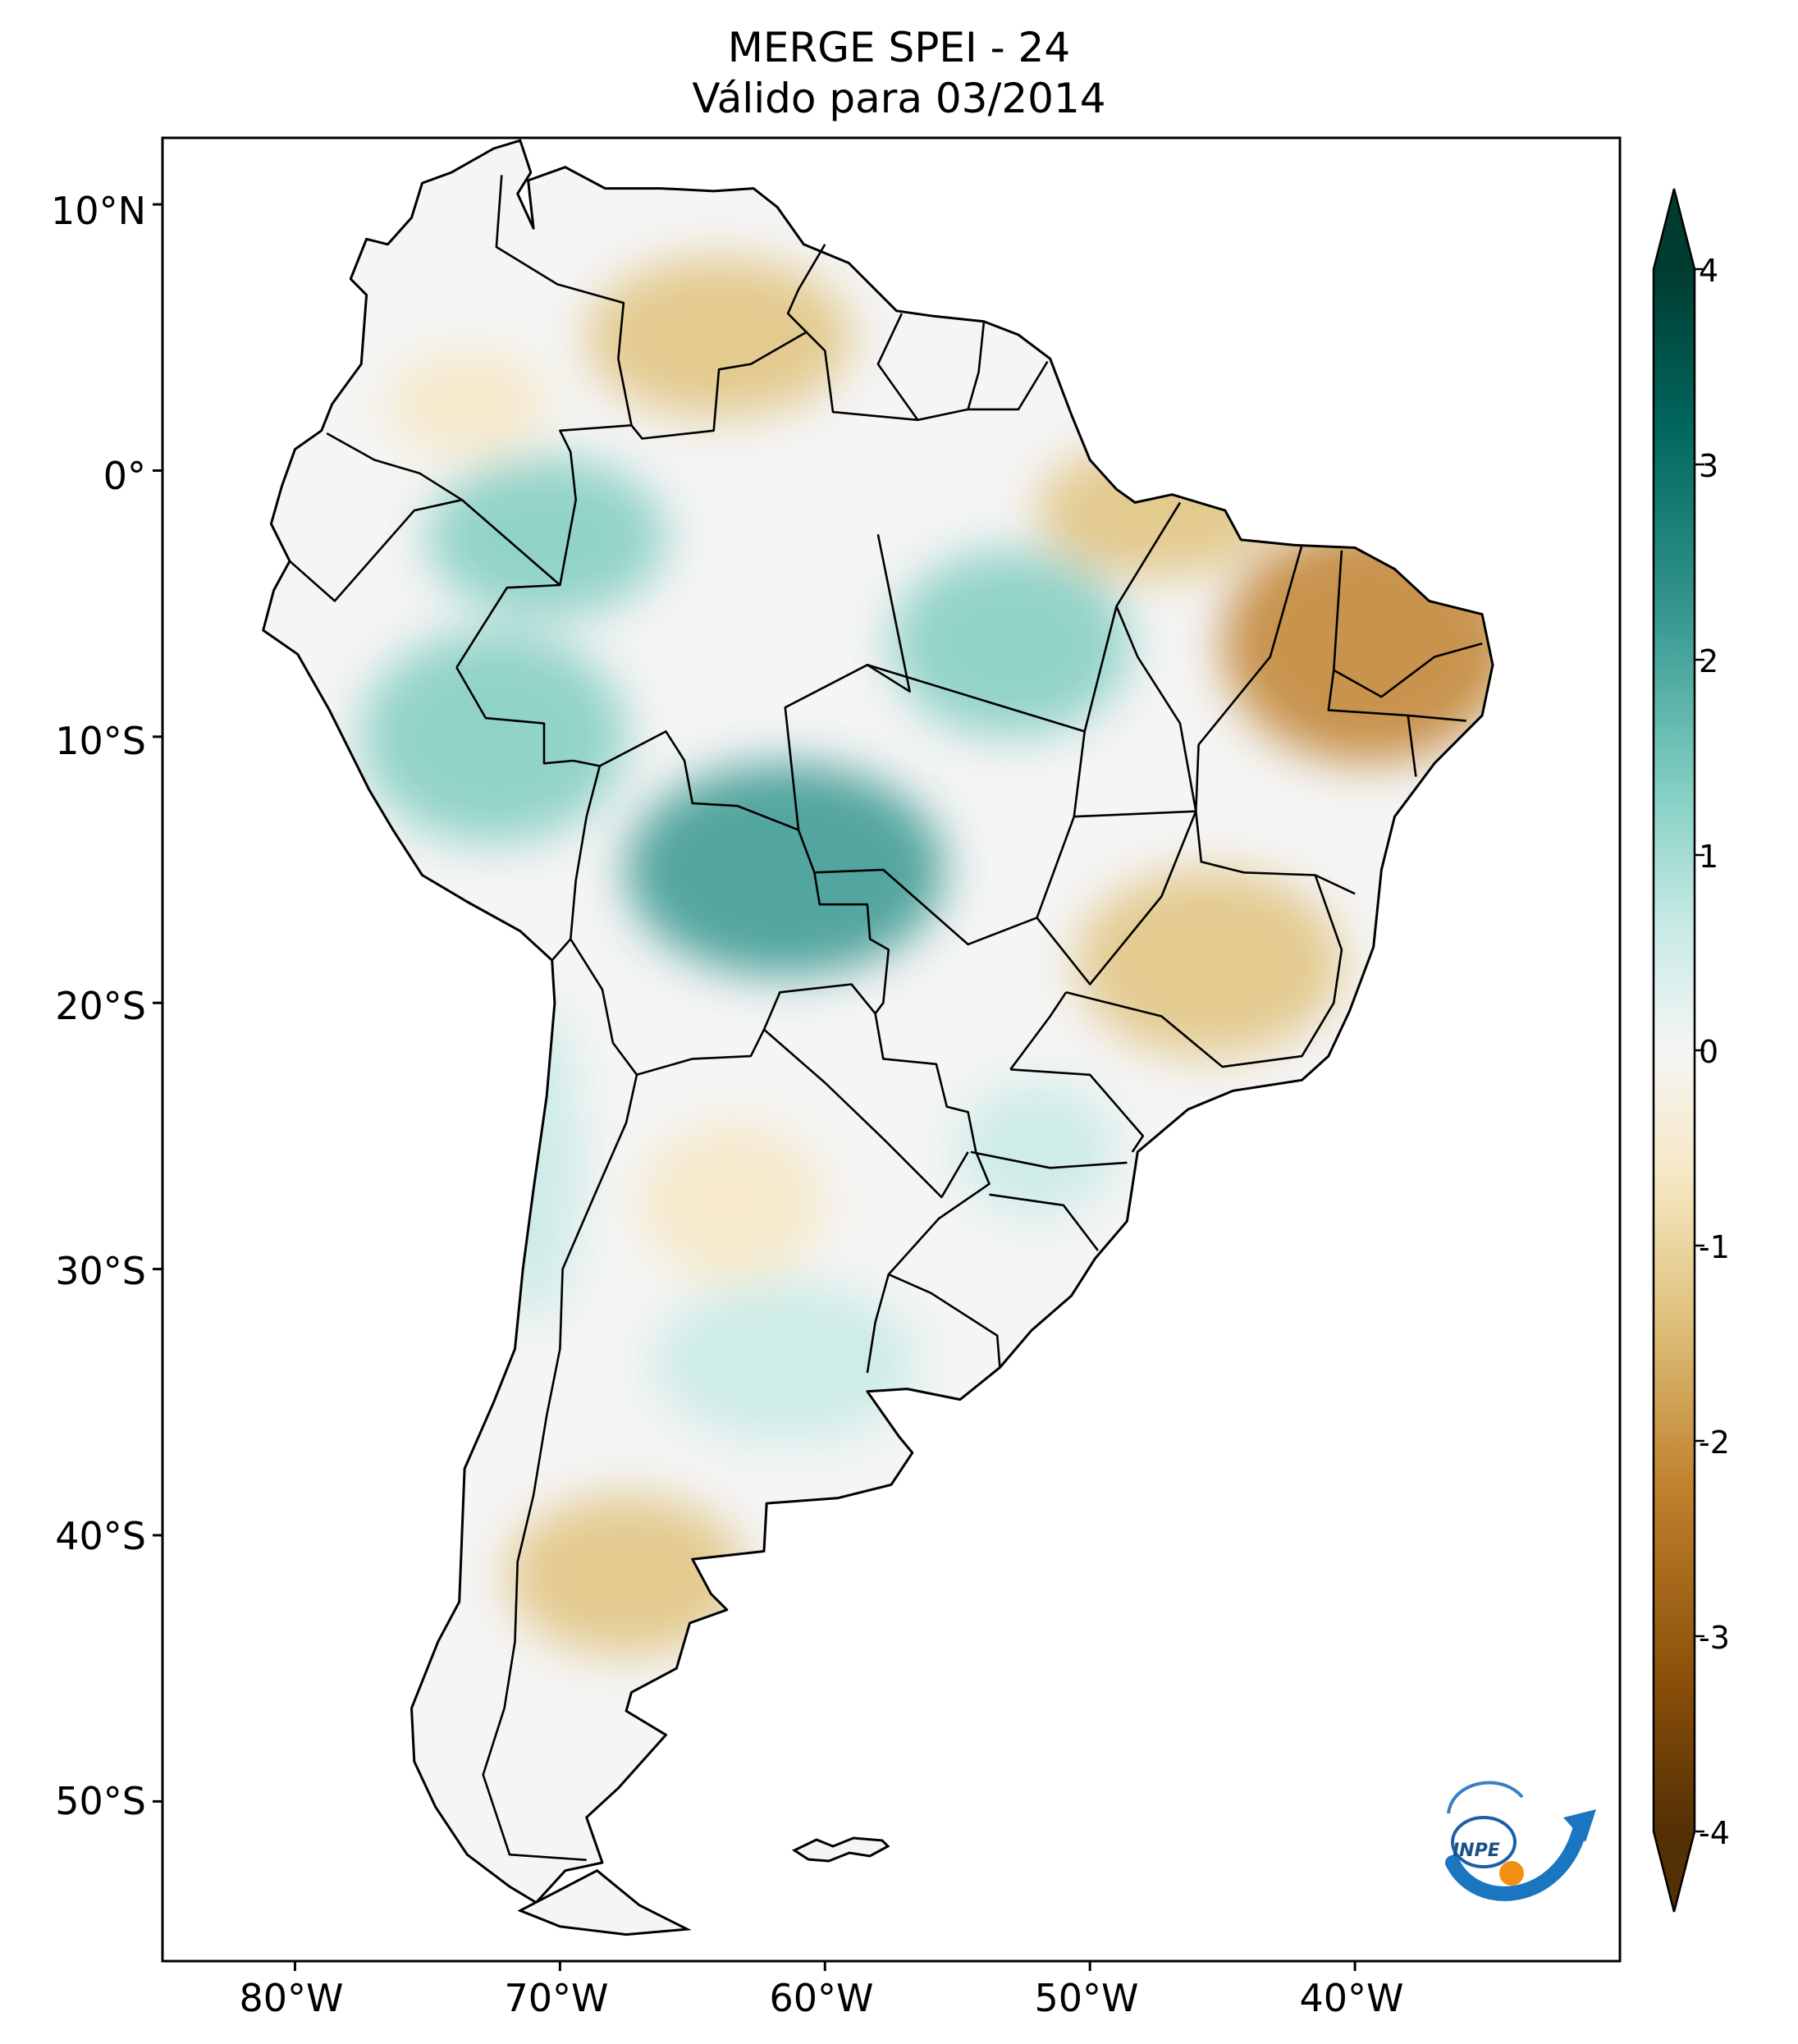  I want to click on border-bolivia-chile-argentina, so click(723, 1007).